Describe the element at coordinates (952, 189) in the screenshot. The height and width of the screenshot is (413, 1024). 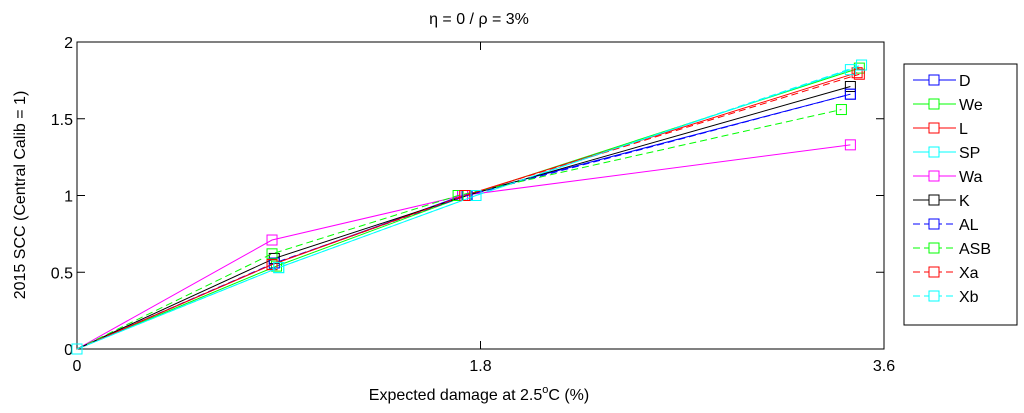
I see `legend-items: D We L SP Wa K AL ASB Xa Xb` at that location.